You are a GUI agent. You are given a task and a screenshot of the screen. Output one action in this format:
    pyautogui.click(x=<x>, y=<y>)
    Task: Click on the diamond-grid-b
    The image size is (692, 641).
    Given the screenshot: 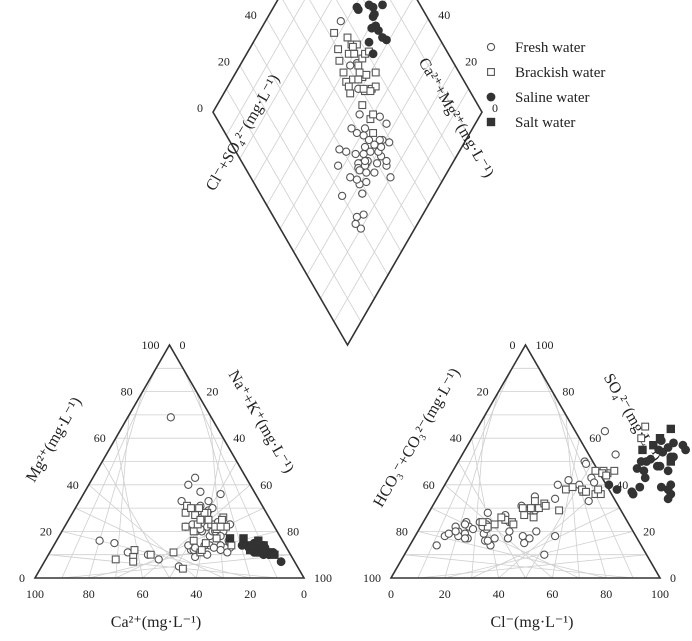 What is the action you would take?
    pyautogui.click(x=389, y=91)
    